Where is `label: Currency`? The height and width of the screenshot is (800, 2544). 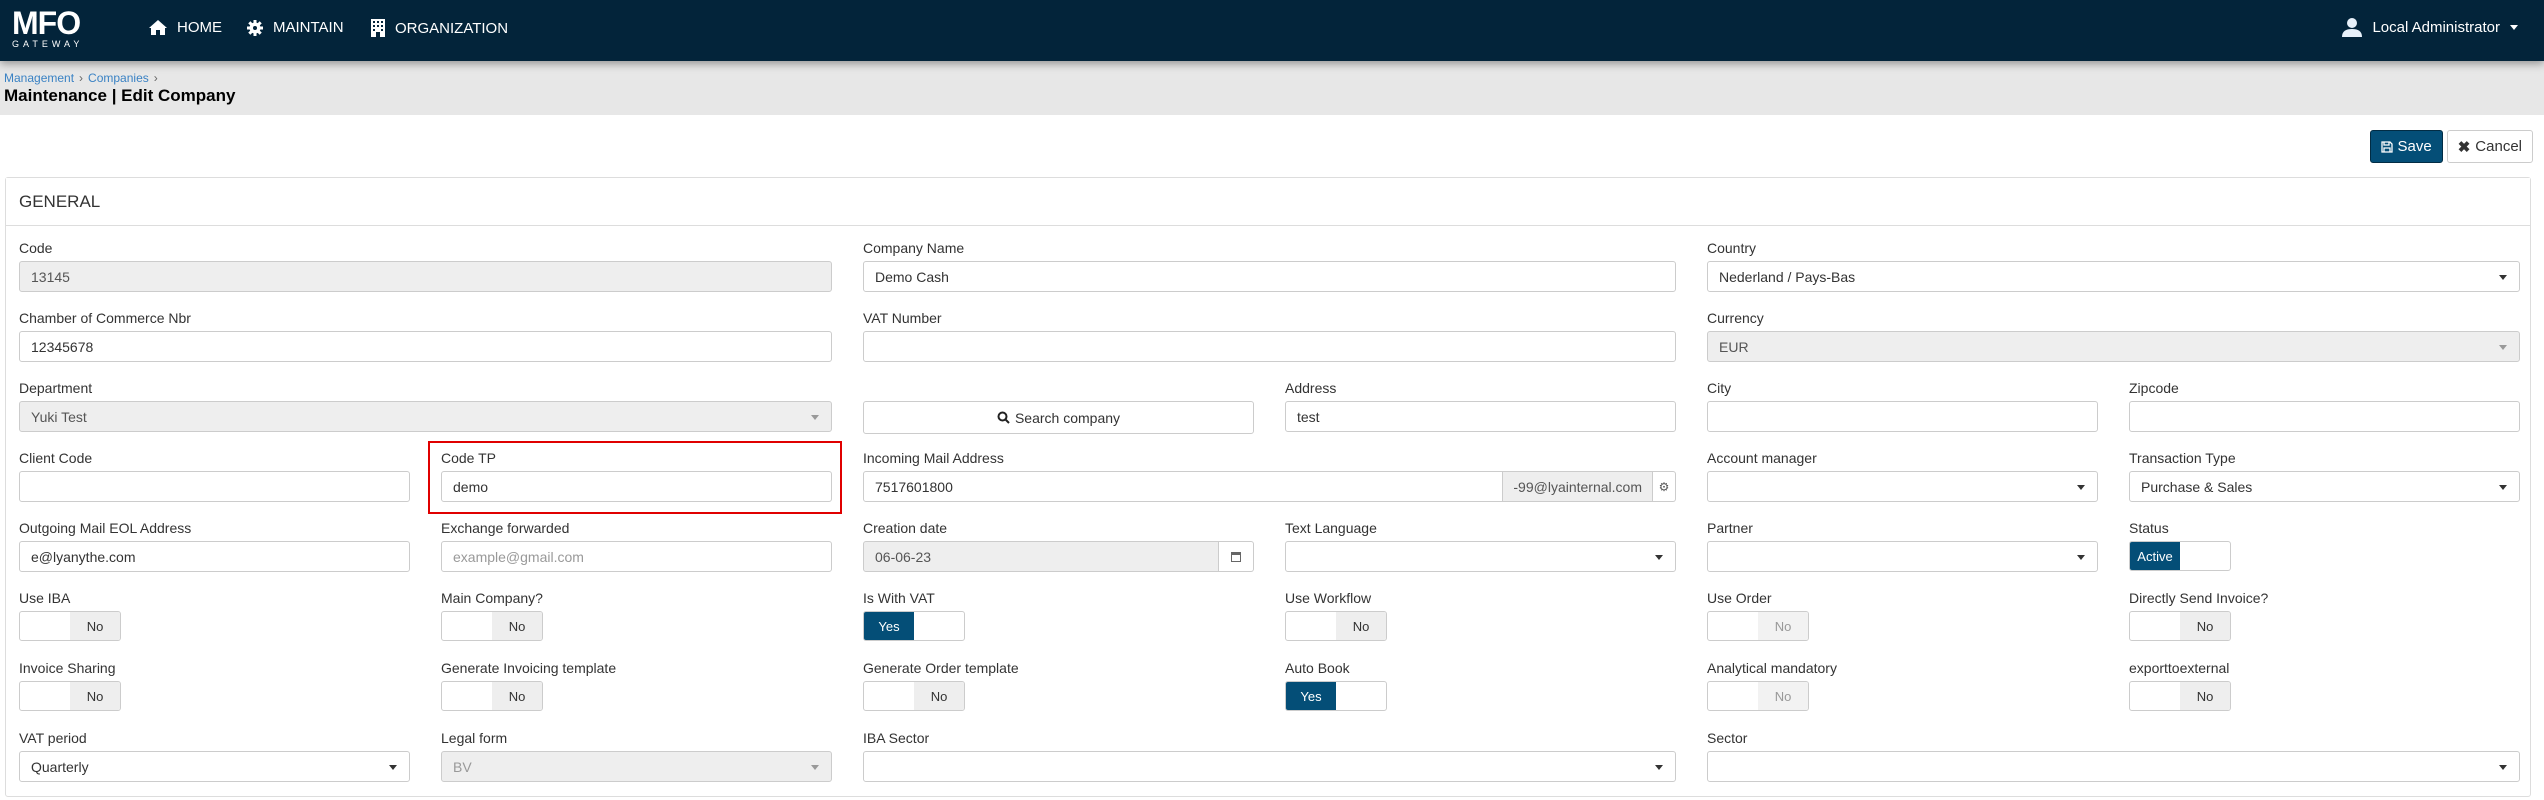
label: Currency is located at coordinates (1735, 318).